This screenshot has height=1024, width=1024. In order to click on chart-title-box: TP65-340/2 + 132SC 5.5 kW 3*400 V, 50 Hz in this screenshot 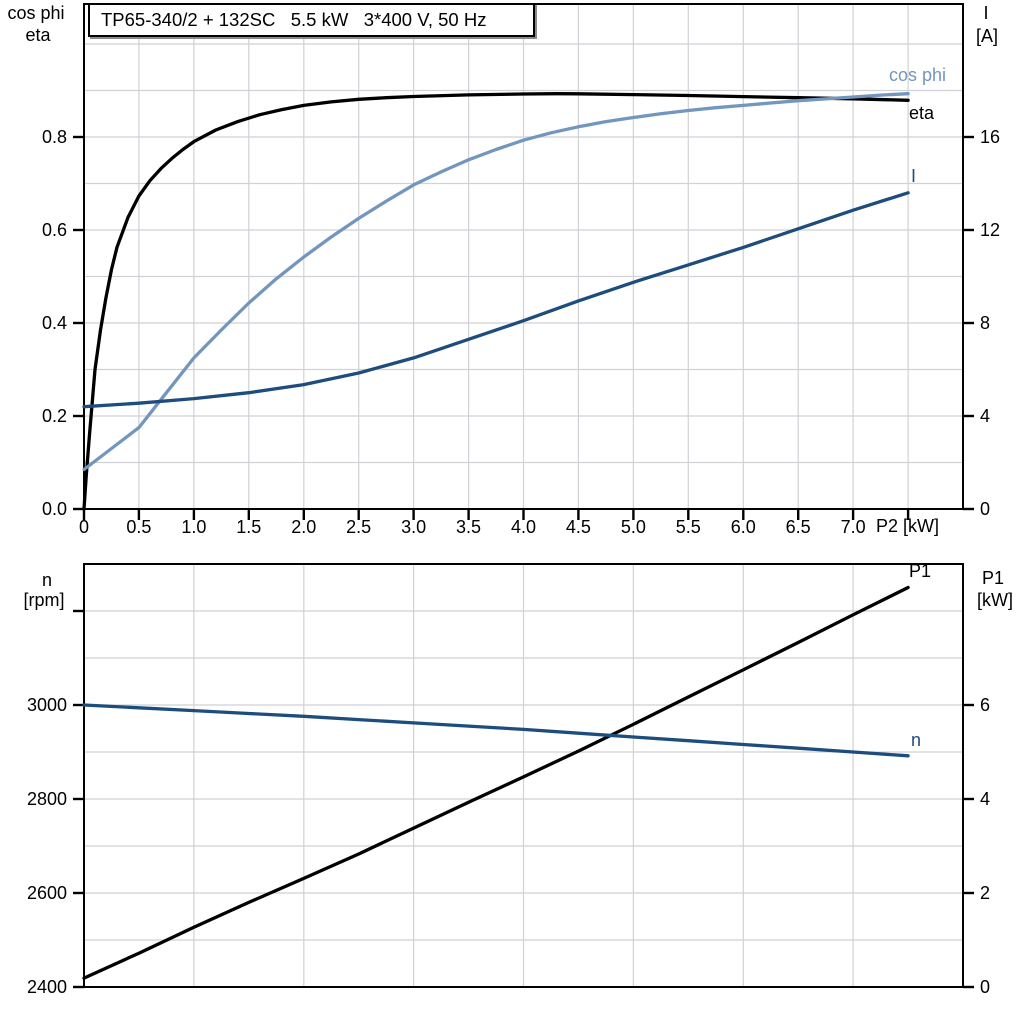, I will do `click(311, 20)`.